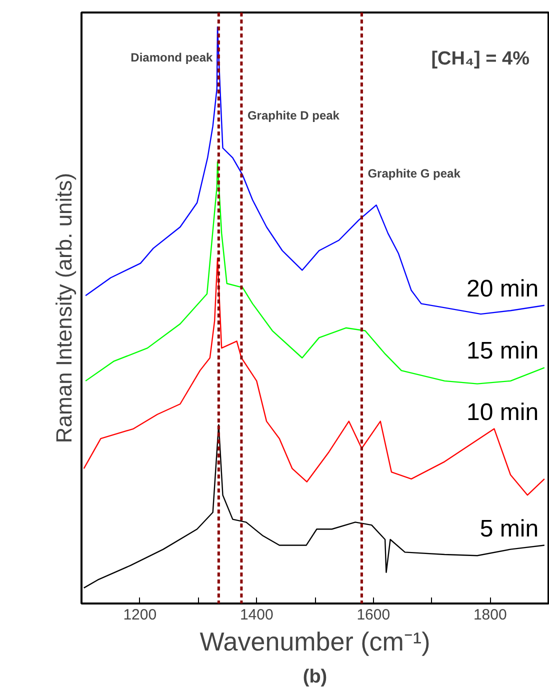 The height and width of the screenshot is (692, 549). What do you see at coordinates (480, 59) in the screenshot?
I see `annotation: [CH₄] = 4%` at bounding box center [480, 59].